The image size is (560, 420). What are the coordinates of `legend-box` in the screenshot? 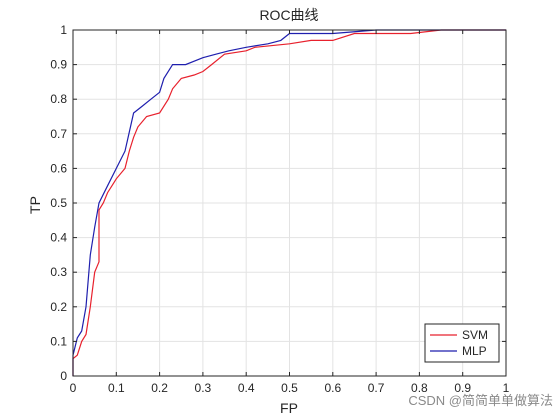 It's located at (462, 343).